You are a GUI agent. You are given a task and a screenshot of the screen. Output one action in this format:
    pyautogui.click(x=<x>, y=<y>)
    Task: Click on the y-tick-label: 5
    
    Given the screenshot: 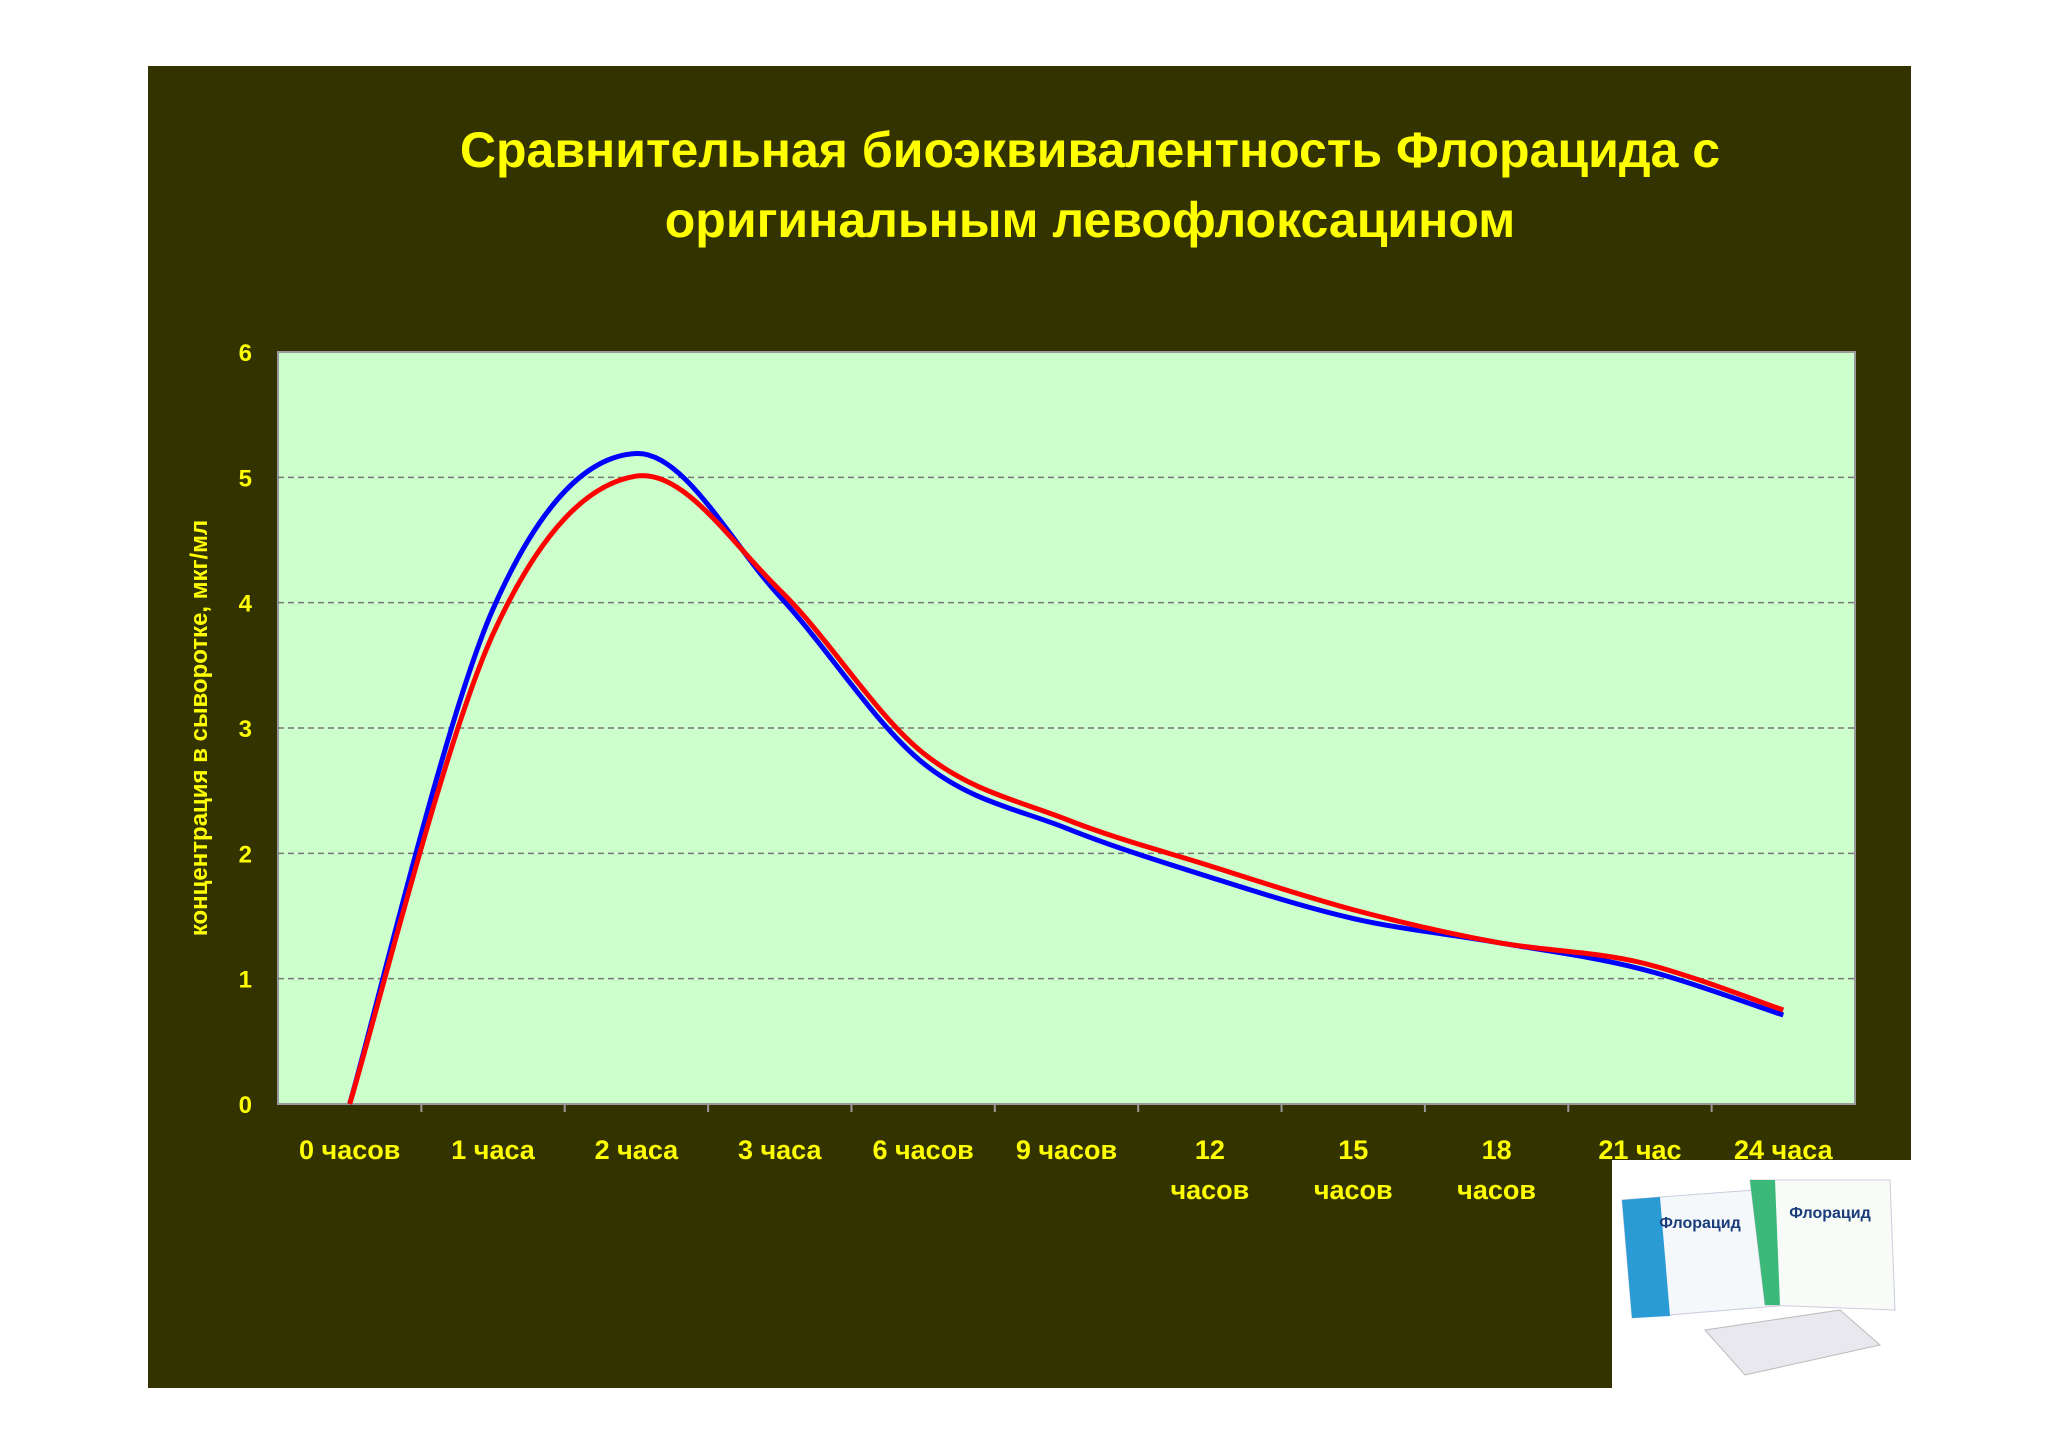 What is the action you would take?
    pyautogui.click(x=245, y=478)
    